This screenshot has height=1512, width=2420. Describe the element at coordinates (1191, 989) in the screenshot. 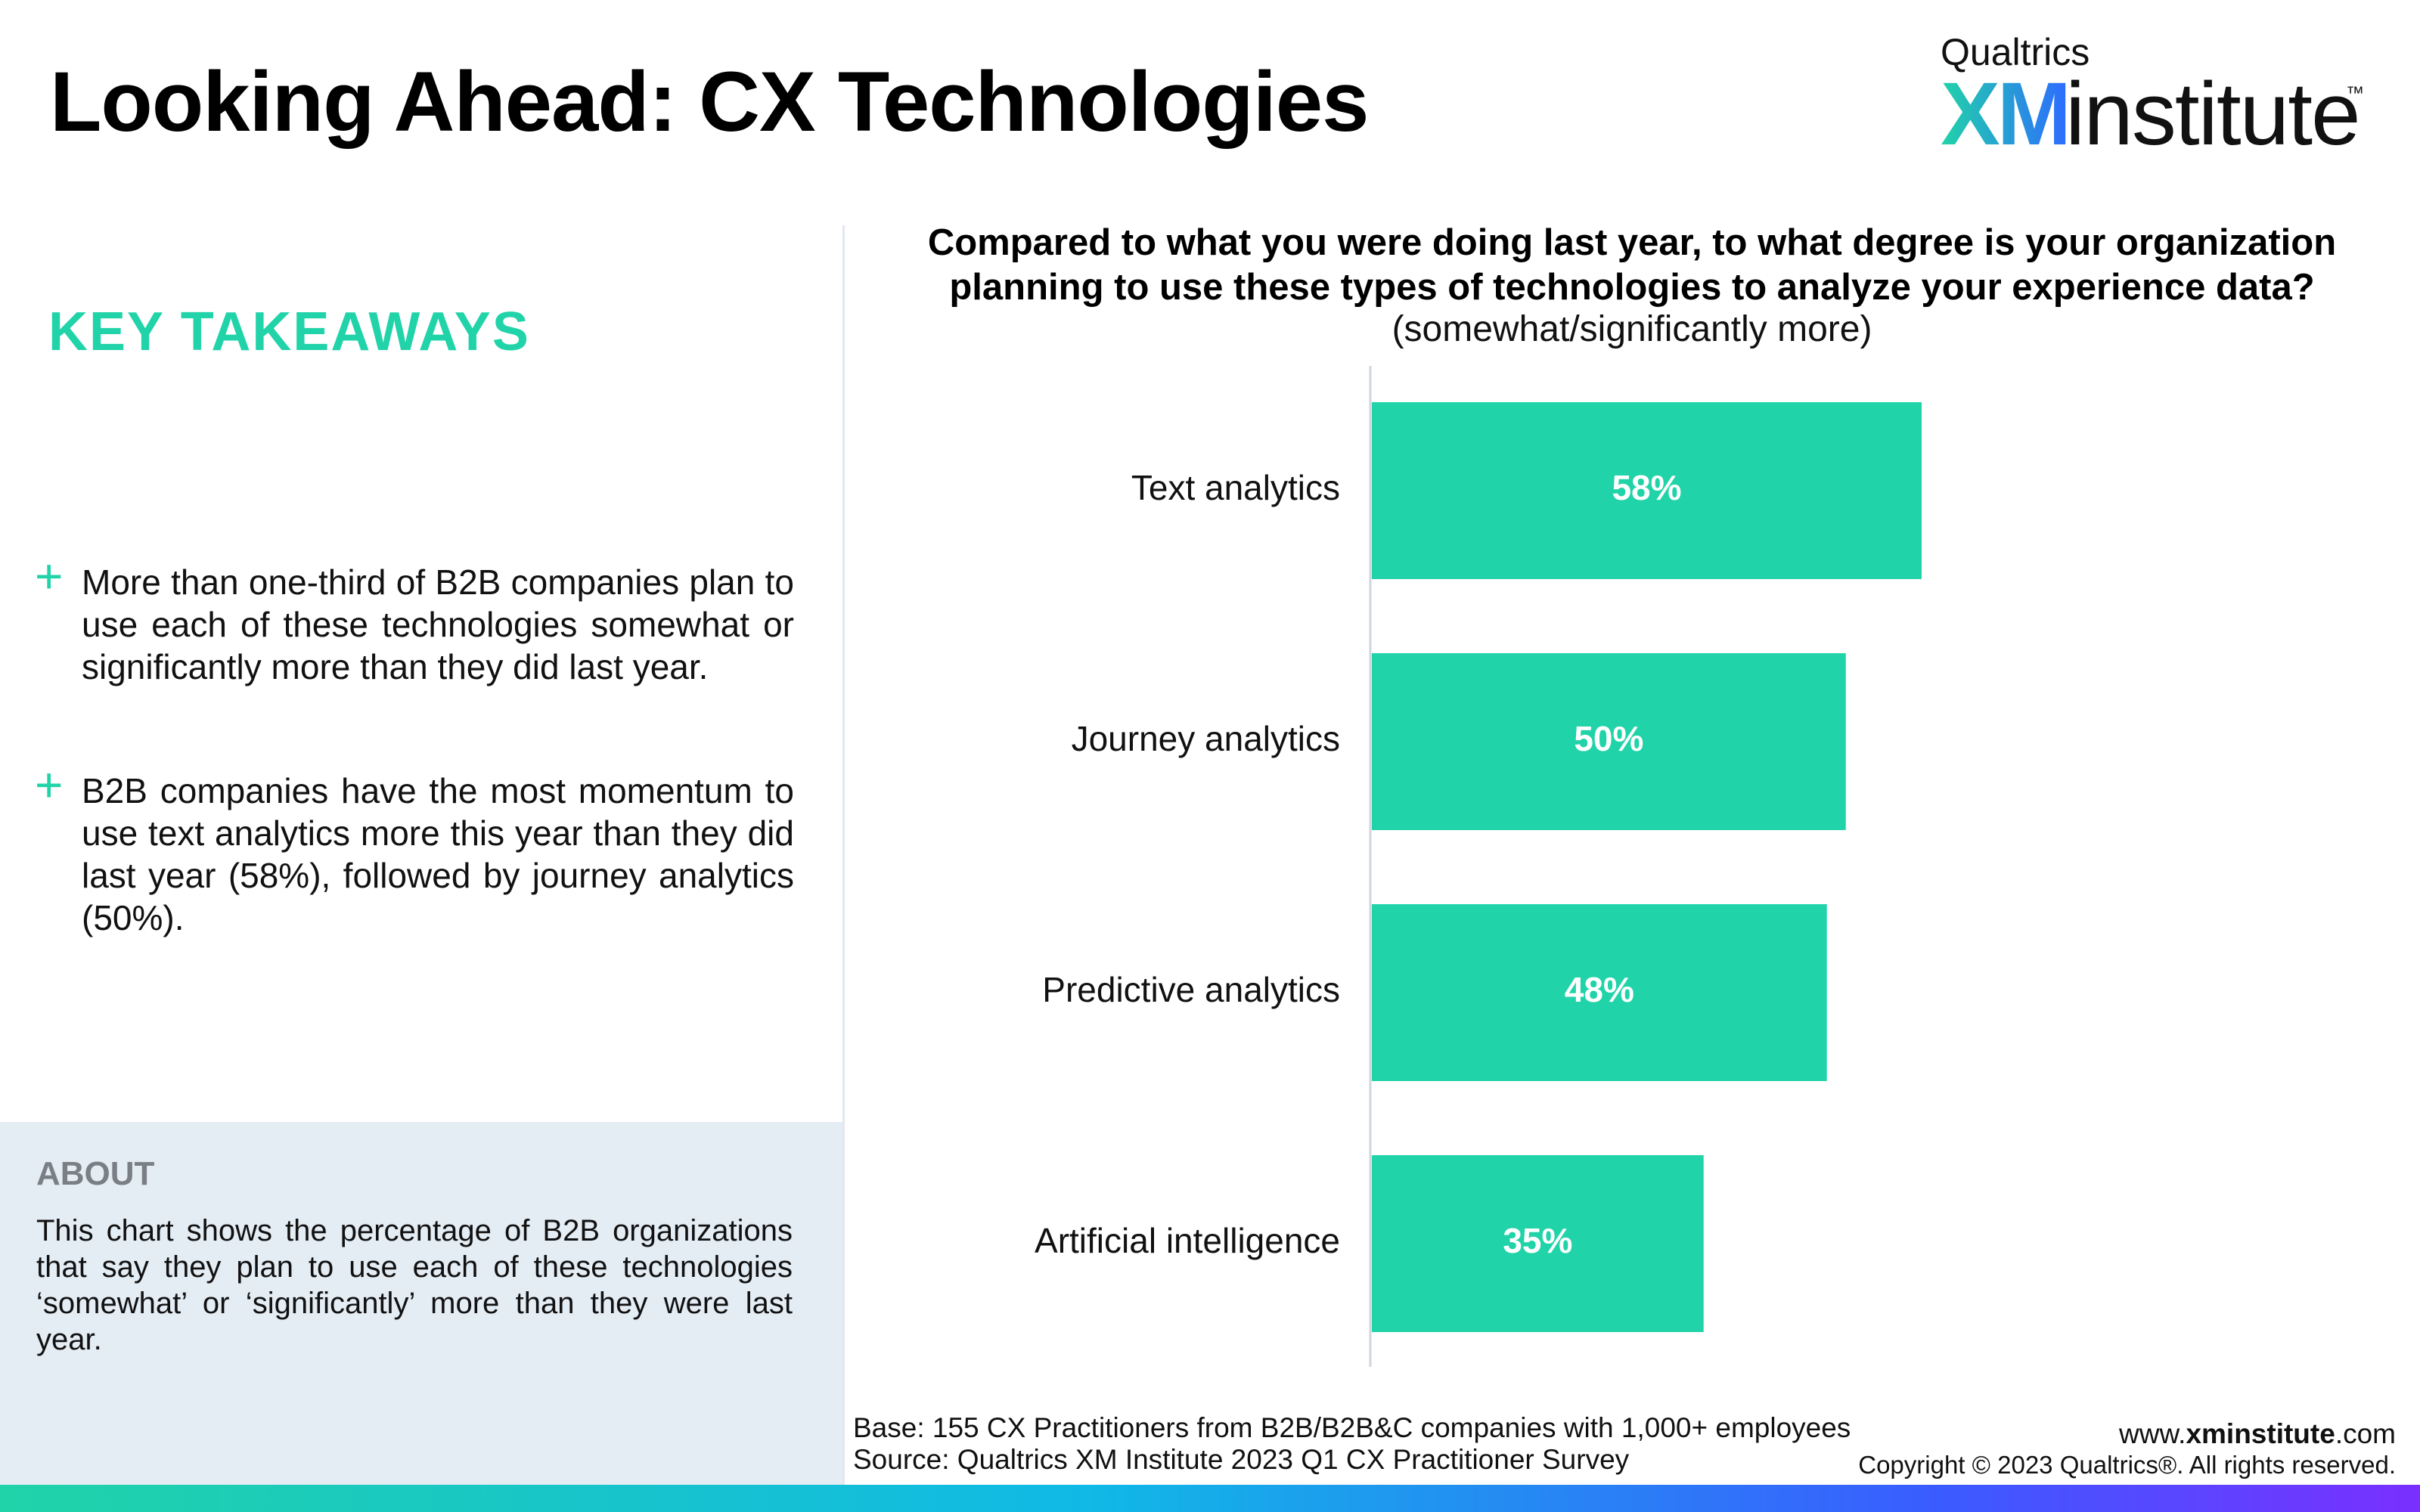

I see `category-label: Predictive analytics` at that location.